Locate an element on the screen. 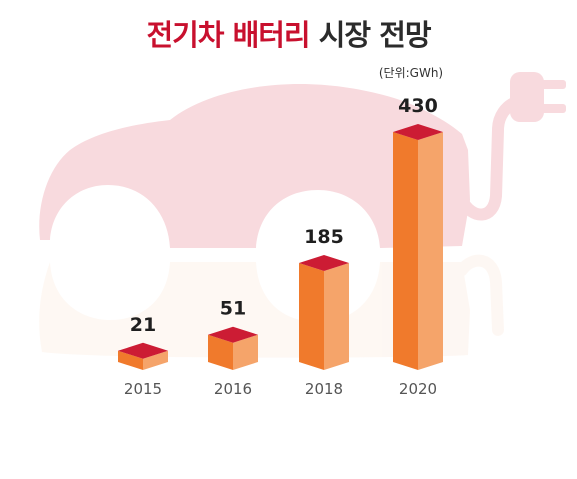 This screenshot has width=577, height=479. bar-2020 is located at coordinates (418, 247).